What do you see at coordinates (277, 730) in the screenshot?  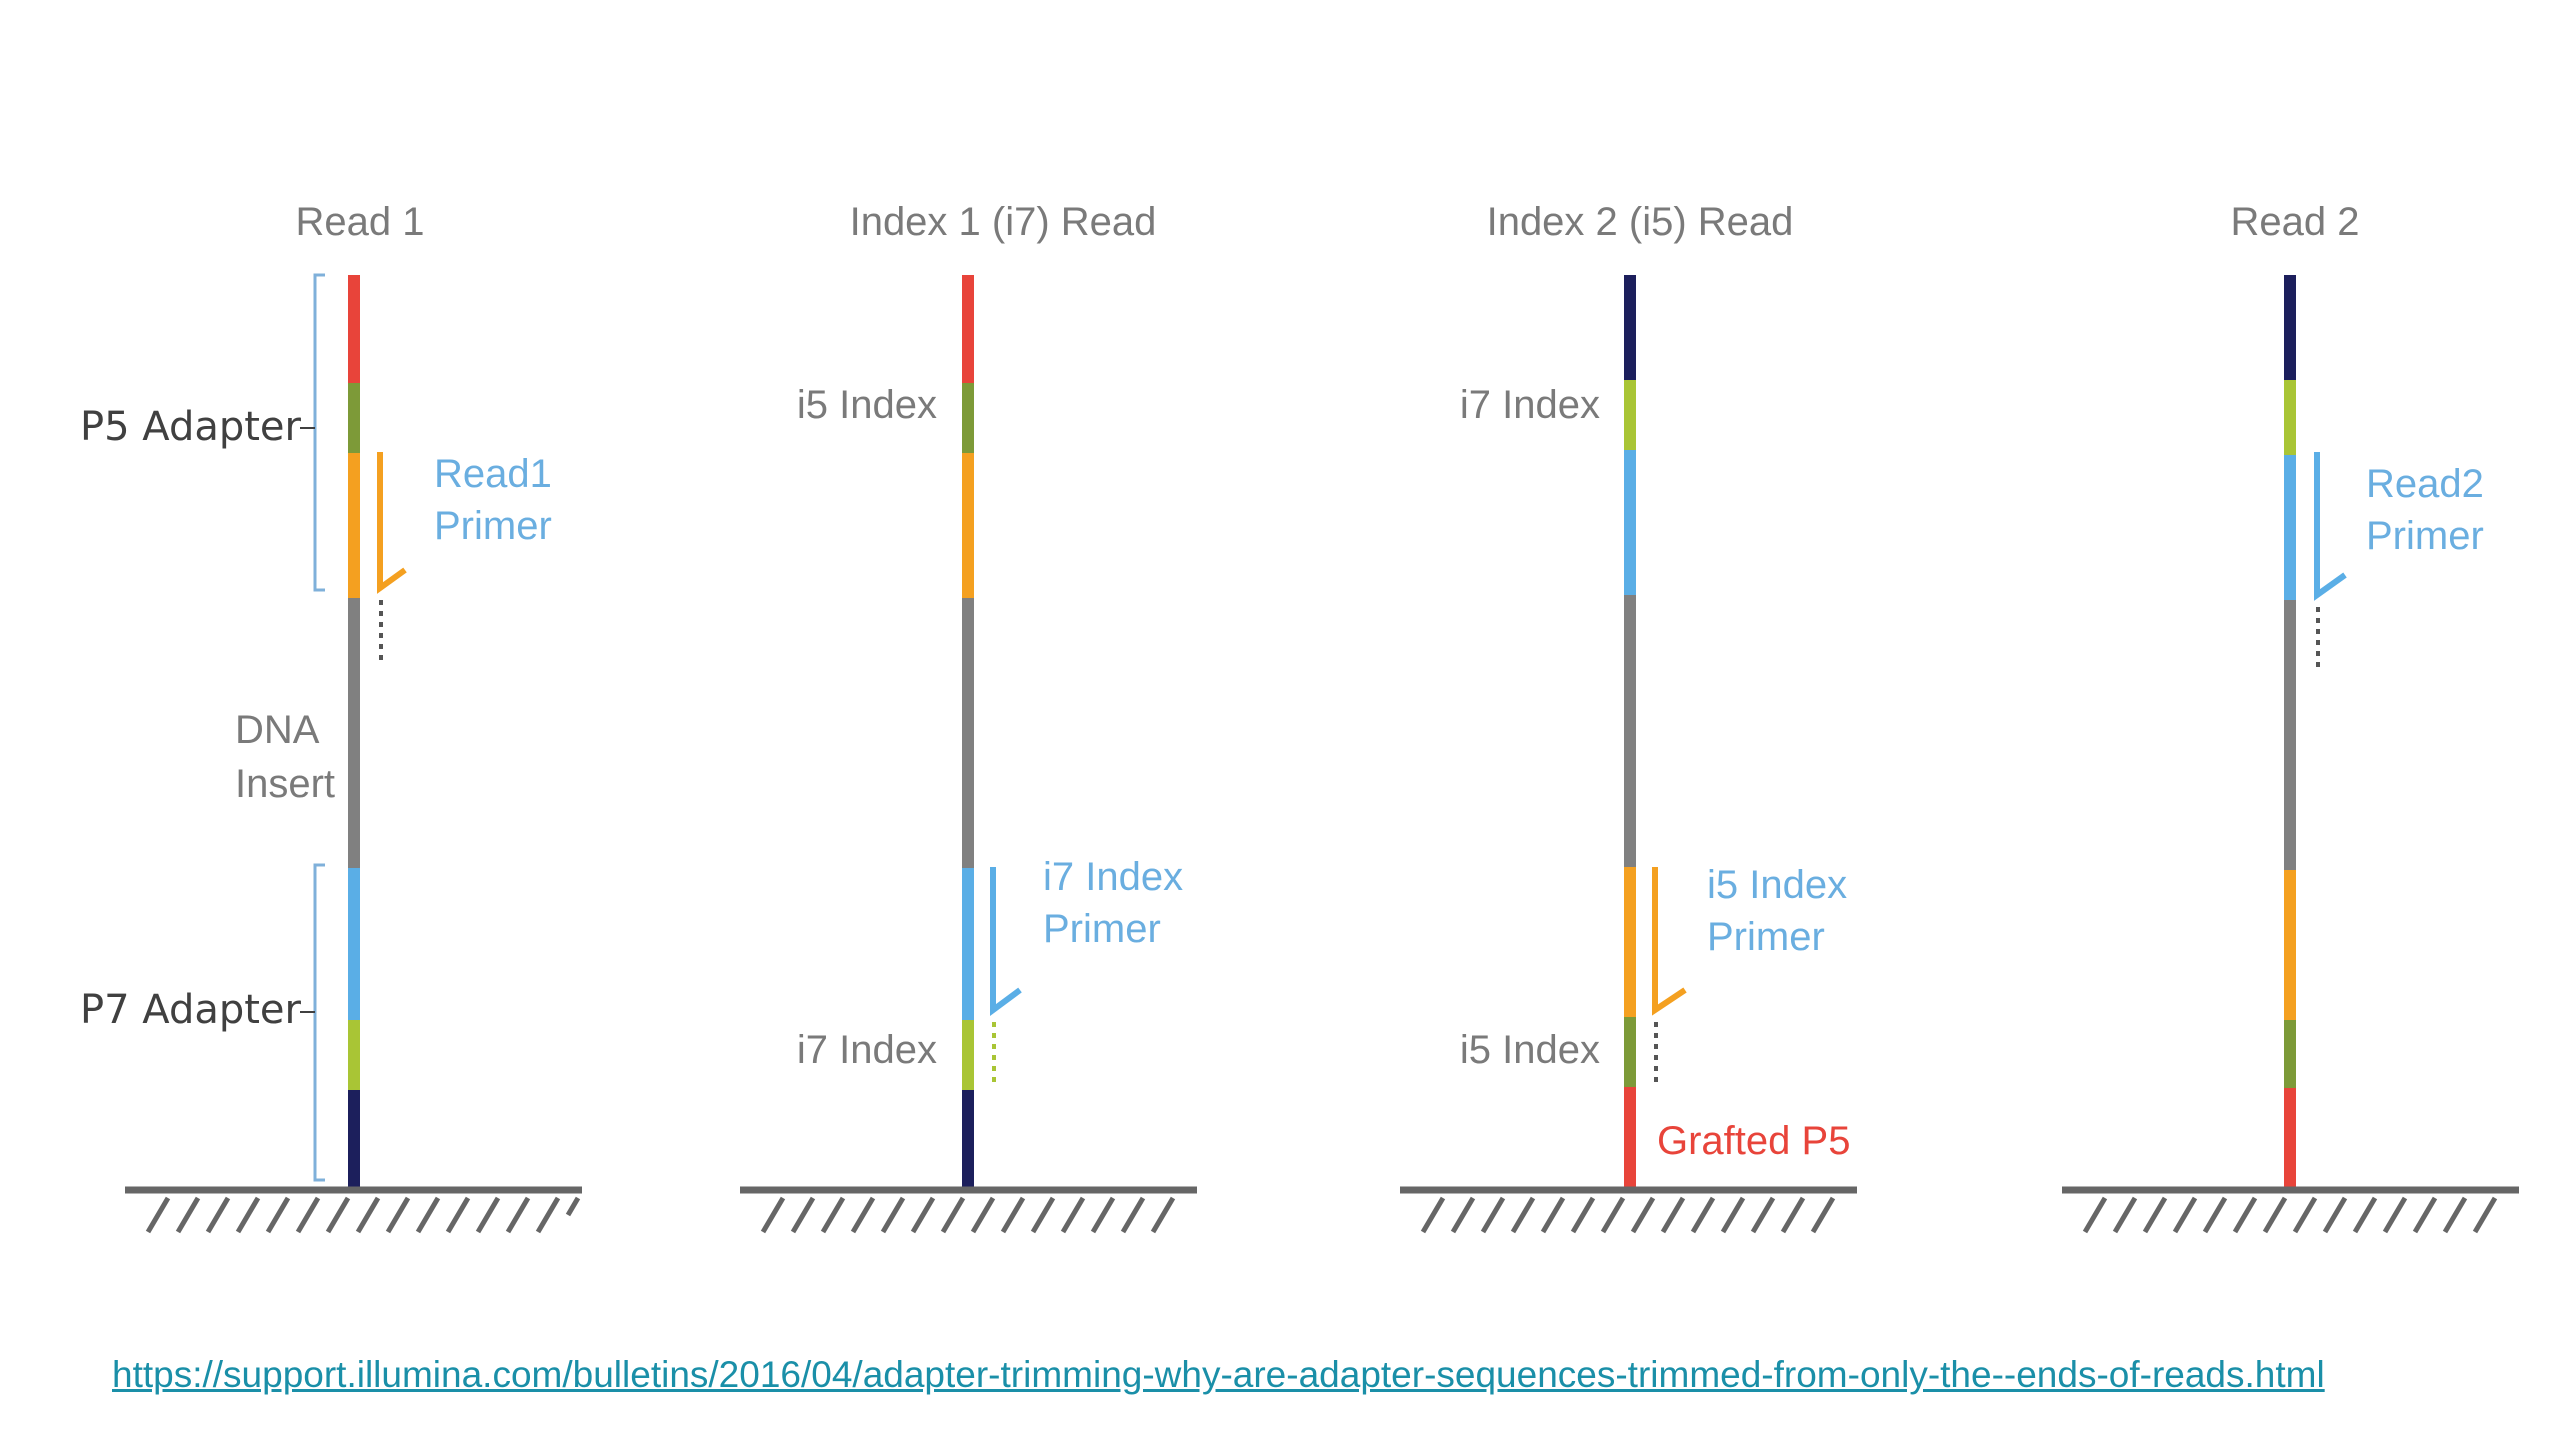 I see `dna-insert-label-line1: DNA` at bounding box center [277, 730].